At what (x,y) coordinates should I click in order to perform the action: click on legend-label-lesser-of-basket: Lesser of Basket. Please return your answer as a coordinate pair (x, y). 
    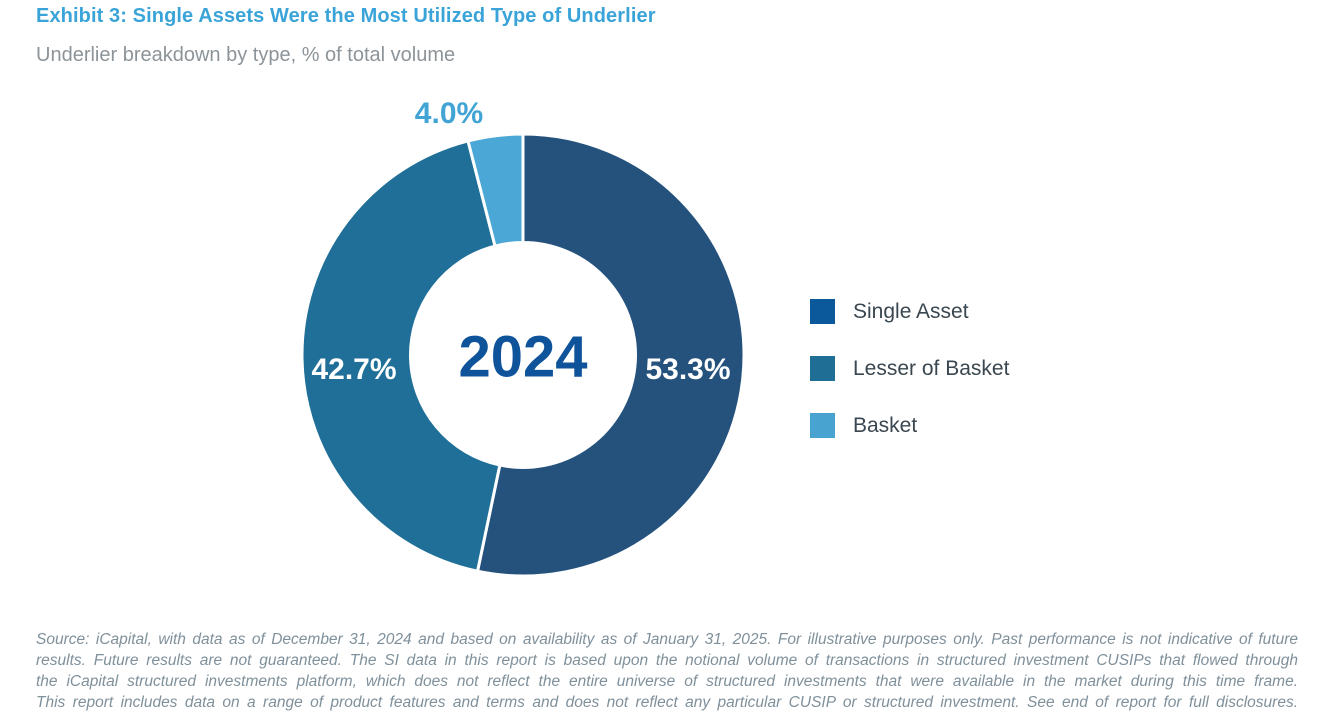
    Looking at the image, I should click on (931, 368).